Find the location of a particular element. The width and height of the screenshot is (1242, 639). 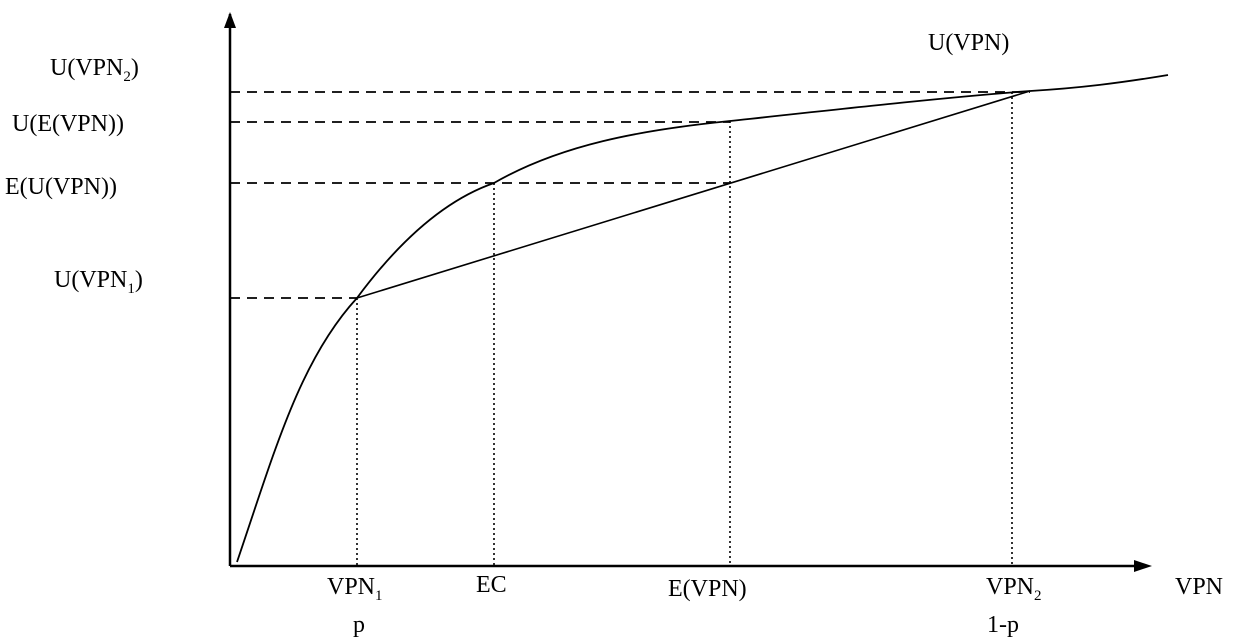

x-label-ec: EC is located at coordinates (491, 585).